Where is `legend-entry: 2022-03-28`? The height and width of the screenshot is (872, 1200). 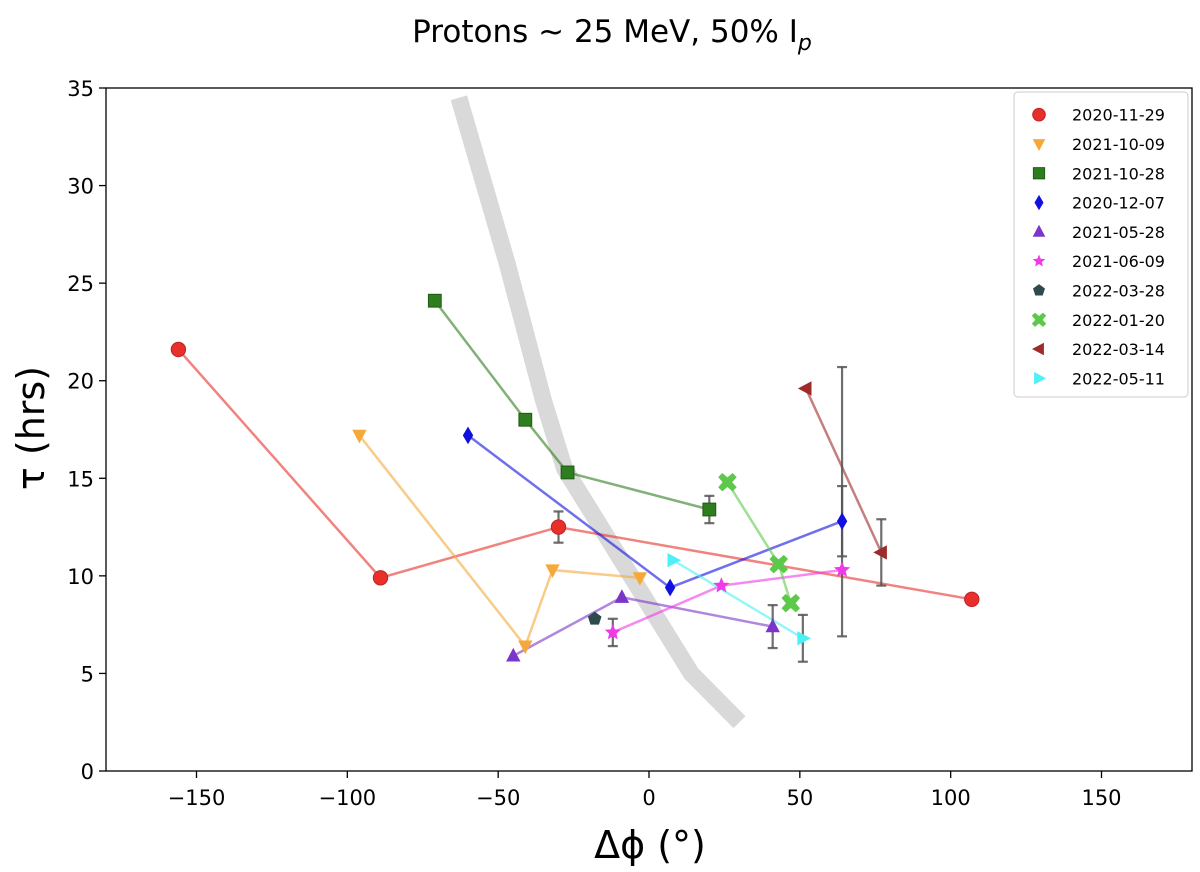 legend-entry: 2022-03-28 is located at coordinates (1099, 290).